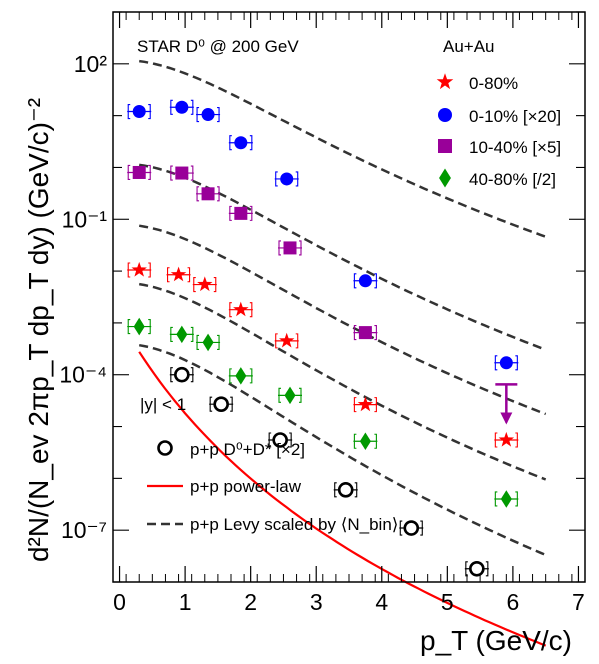 This screenshot has height=664, width=599. I want to click on legend-label-2: 10-40% [×5], so click(515, 147).